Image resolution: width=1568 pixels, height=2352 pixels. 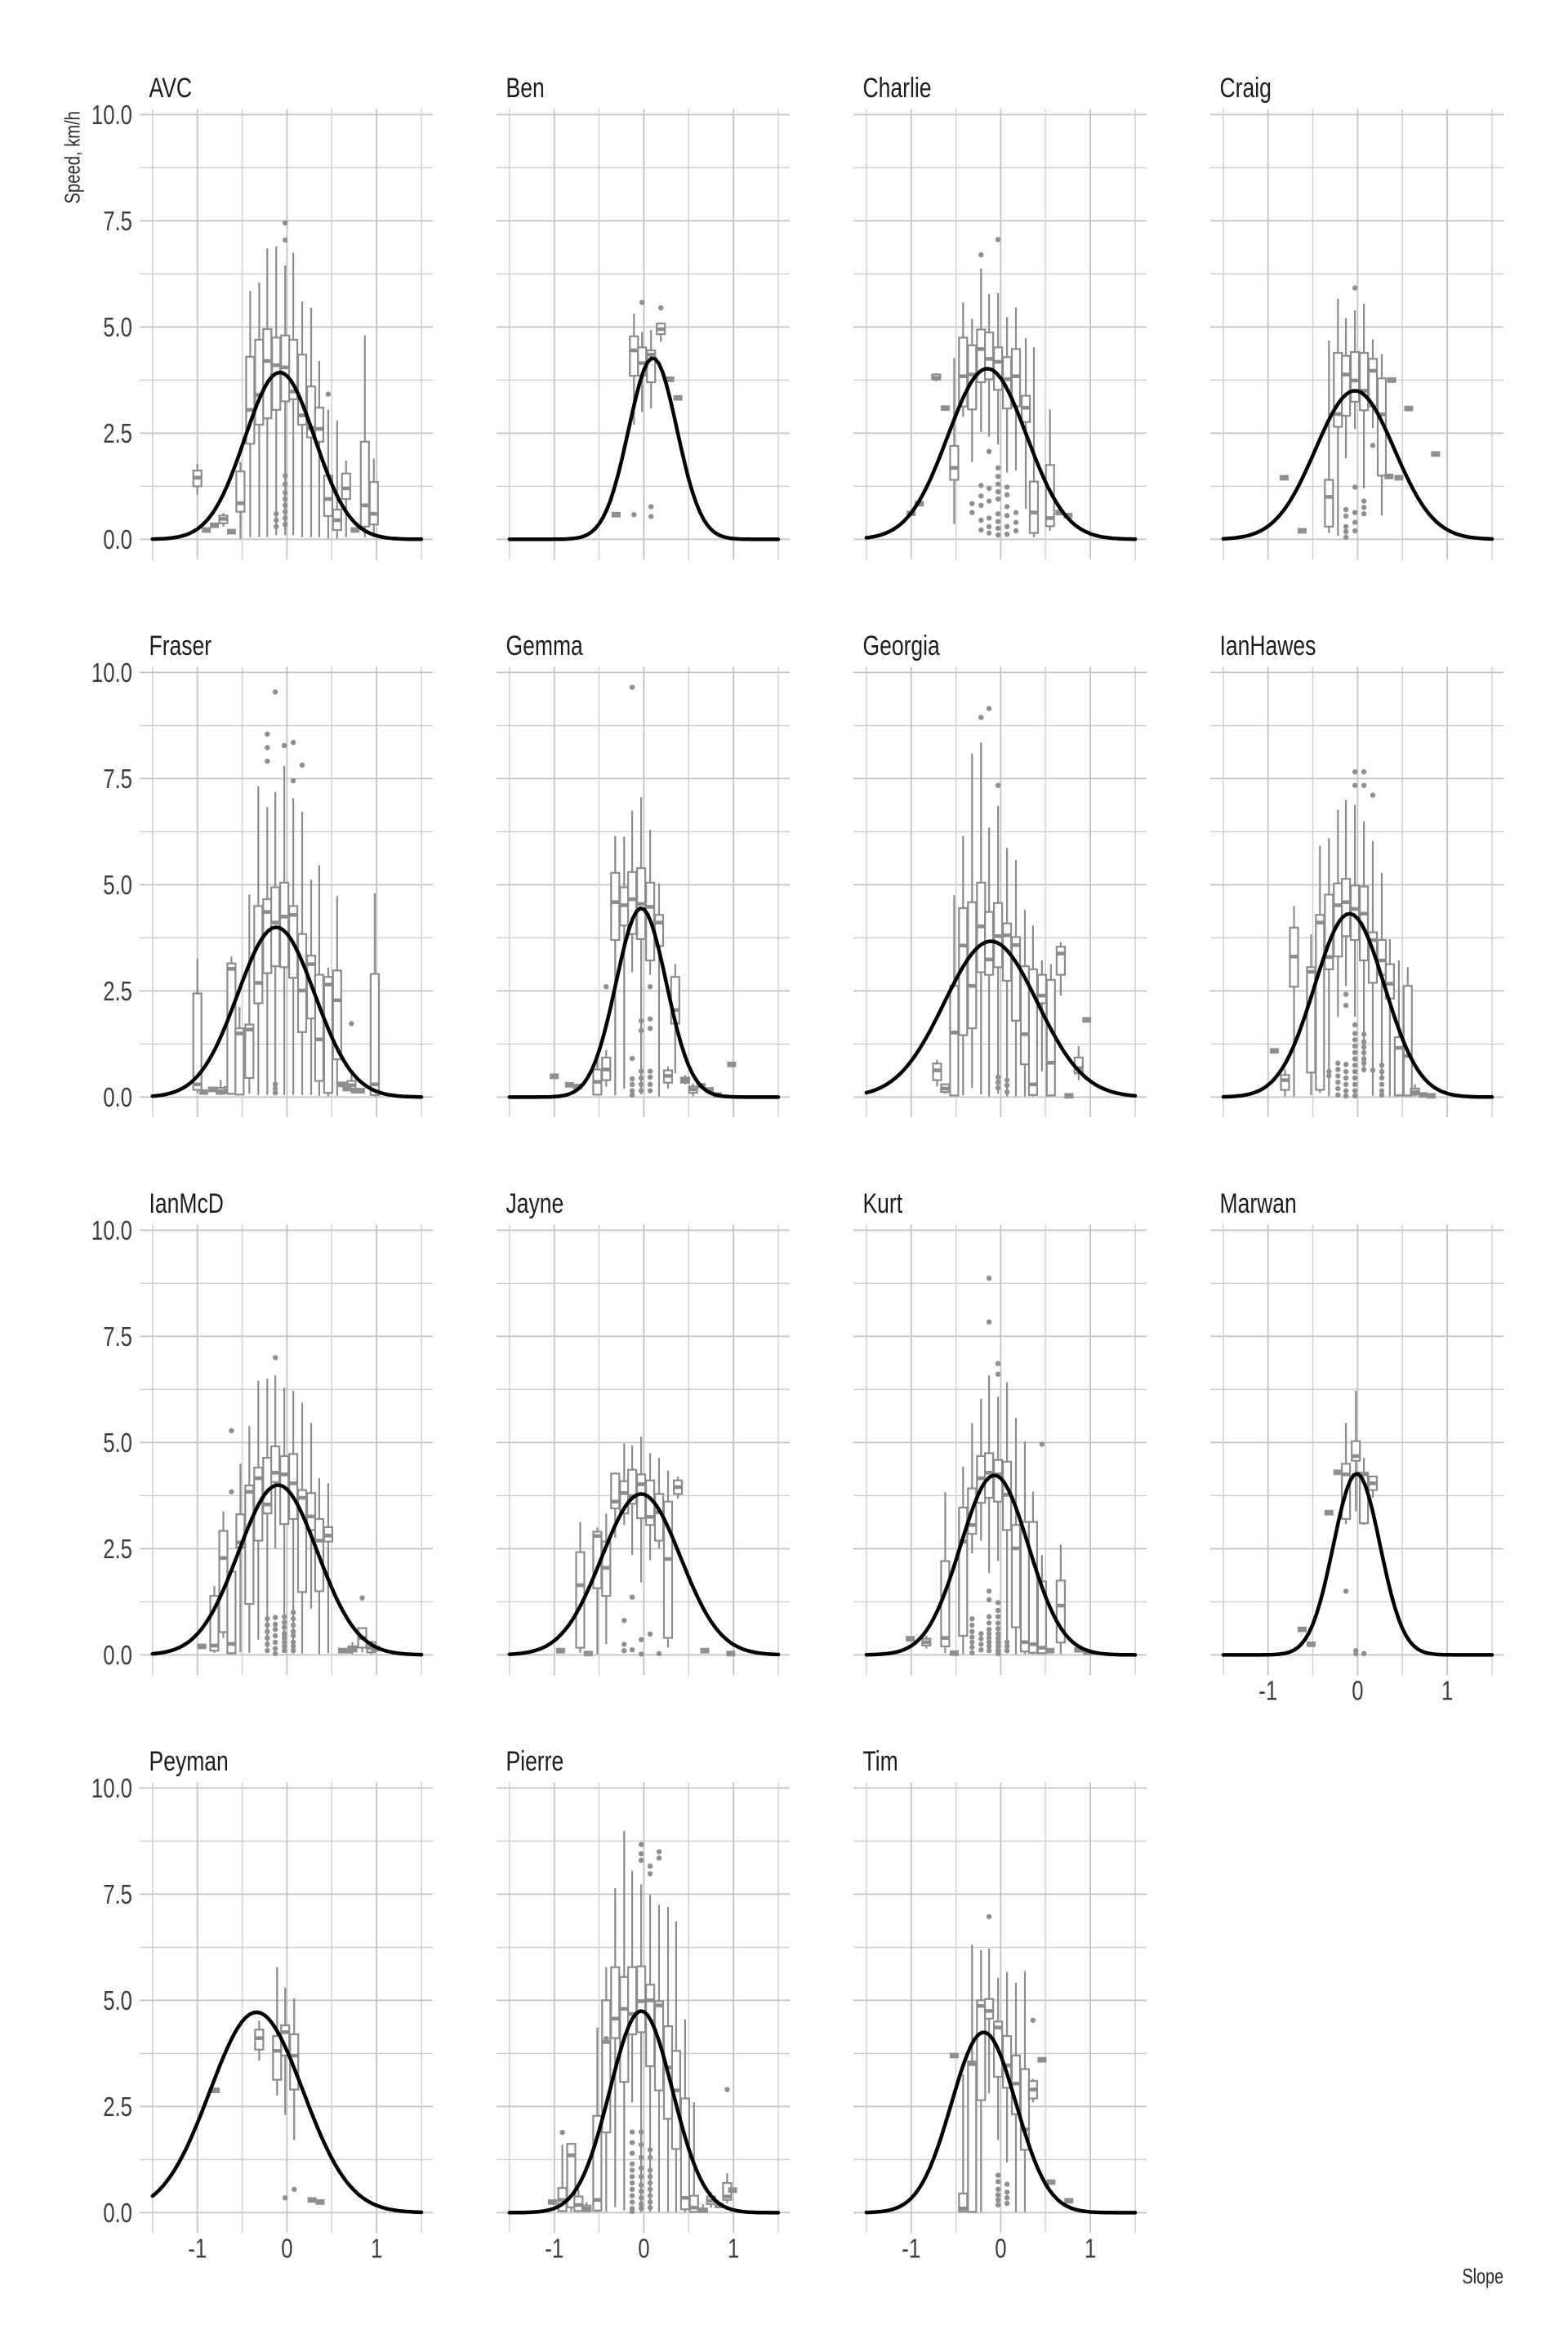 I want to click on svg-text: Fraser, so click(x=180, y=646).